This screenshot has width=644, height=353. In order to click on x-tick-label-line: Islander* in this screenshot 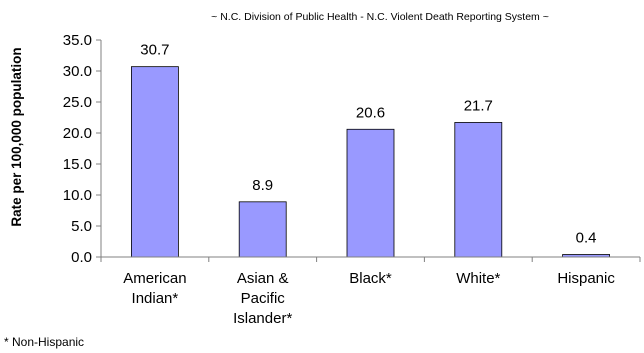, I will do `click(262, 318)`.